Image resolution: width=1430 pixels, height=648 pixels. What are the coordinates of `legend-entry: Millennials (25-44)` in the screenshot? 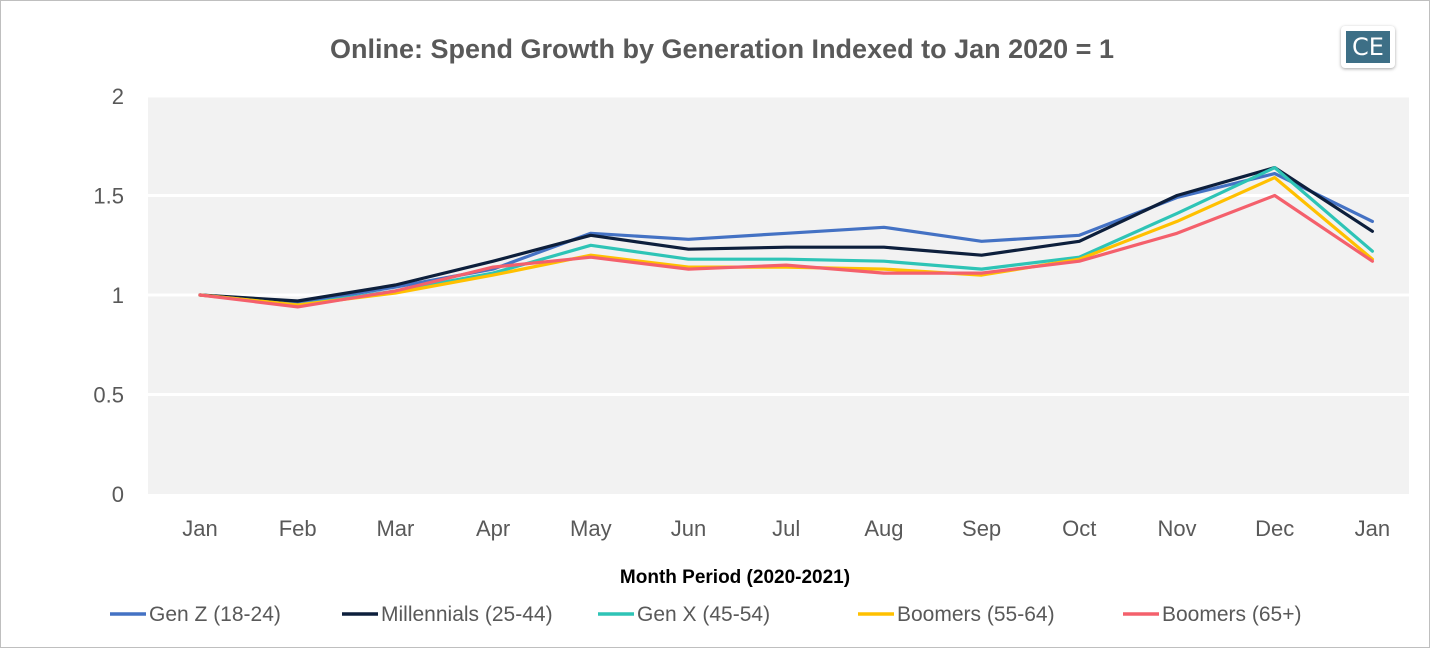 It's located at (447, 614).